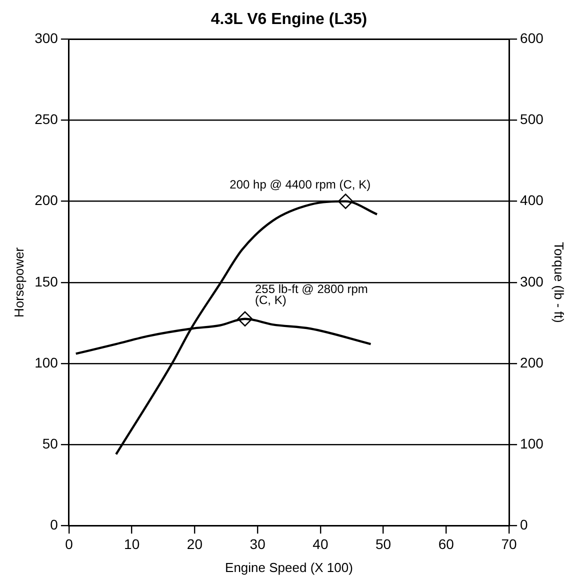  Describe the element at coordinates (132, 544) in the screenshot. I see `x-tick-label: 10` at that location.